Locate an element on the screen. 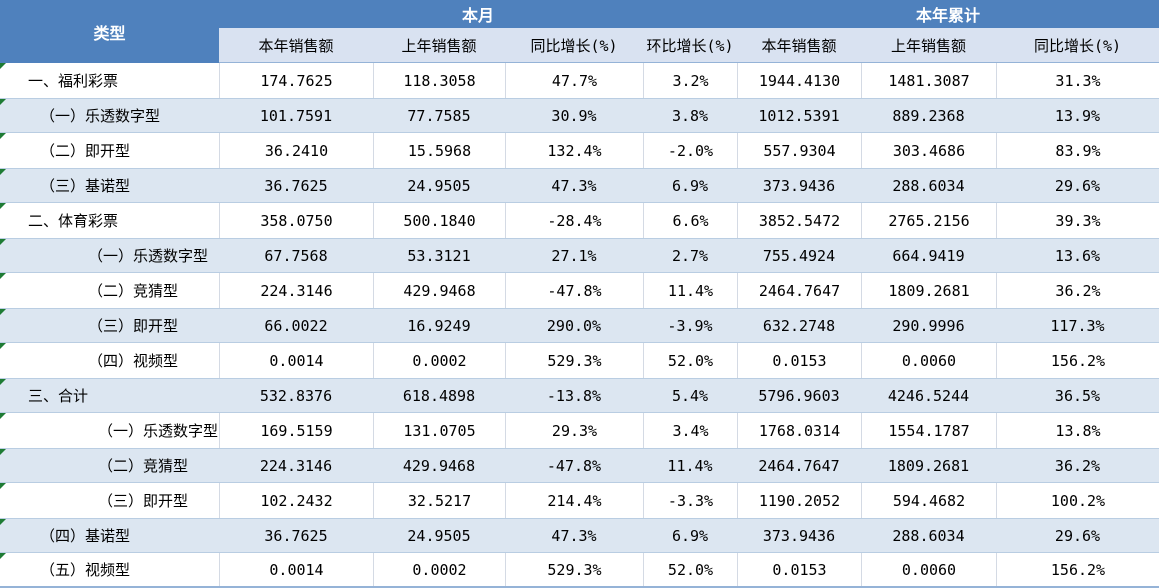 Image resolution: width=1159 pixels, height=588 pixels. row-label-cell: （四）视频型 is located at coordinates (109, 360).